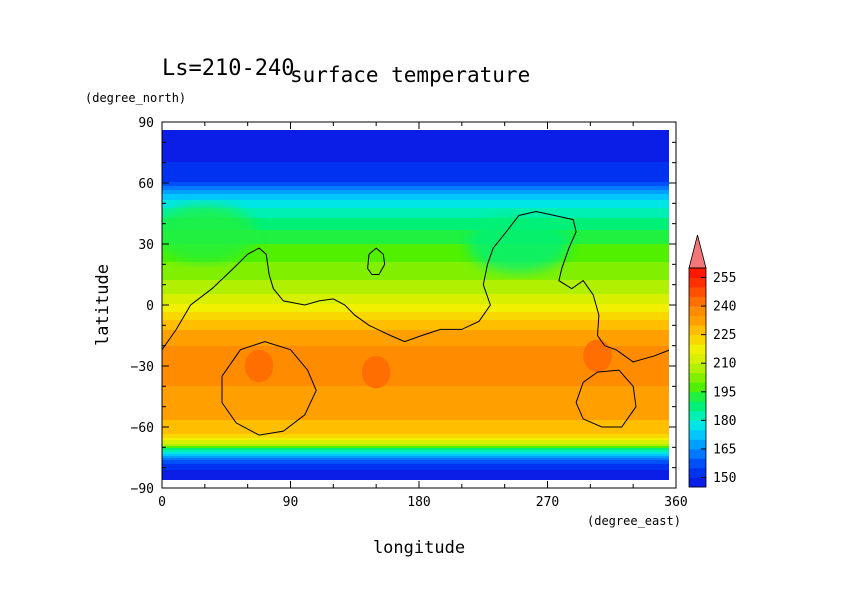 The width and height of the screenshot is (842, 595). I want to click on colorbar-tick-label: 210, so click(724, 364).